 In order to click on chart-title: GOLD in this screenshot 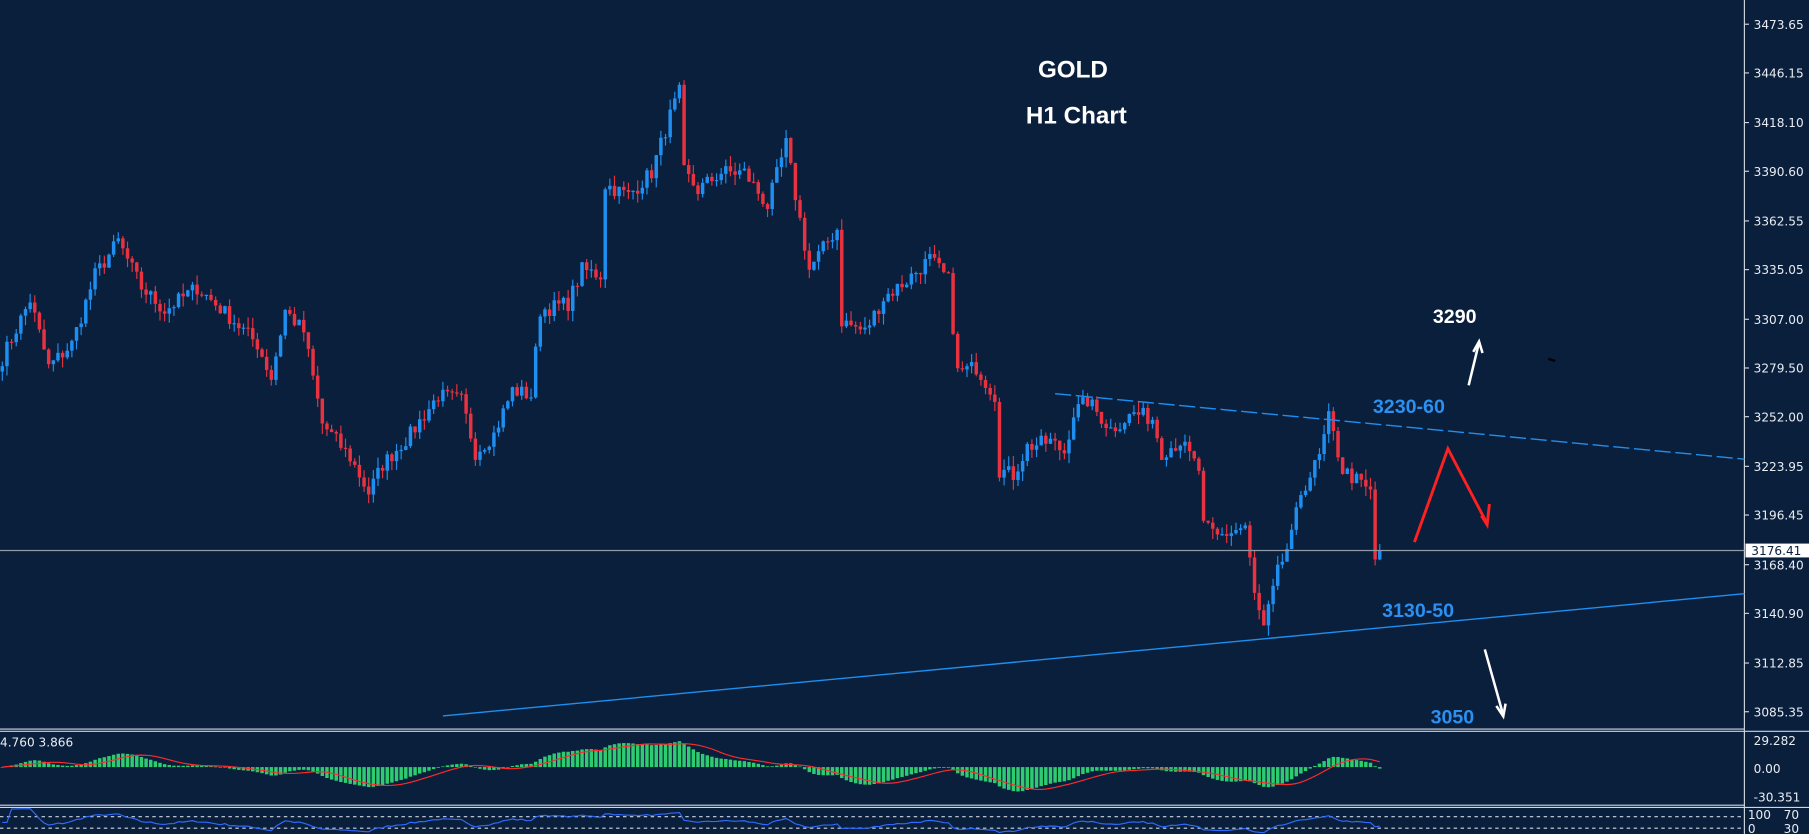, I will do `click(1073, 69)`.